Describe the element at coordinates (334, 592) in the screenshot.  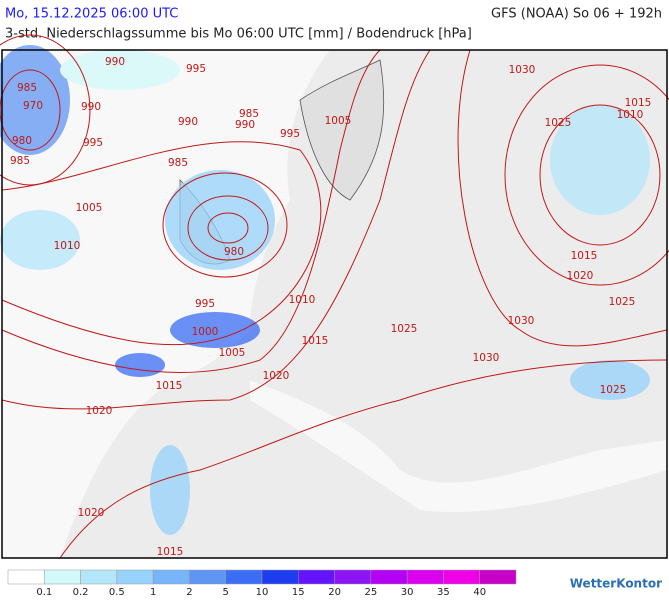
I see `legend-label: 20` at that location.